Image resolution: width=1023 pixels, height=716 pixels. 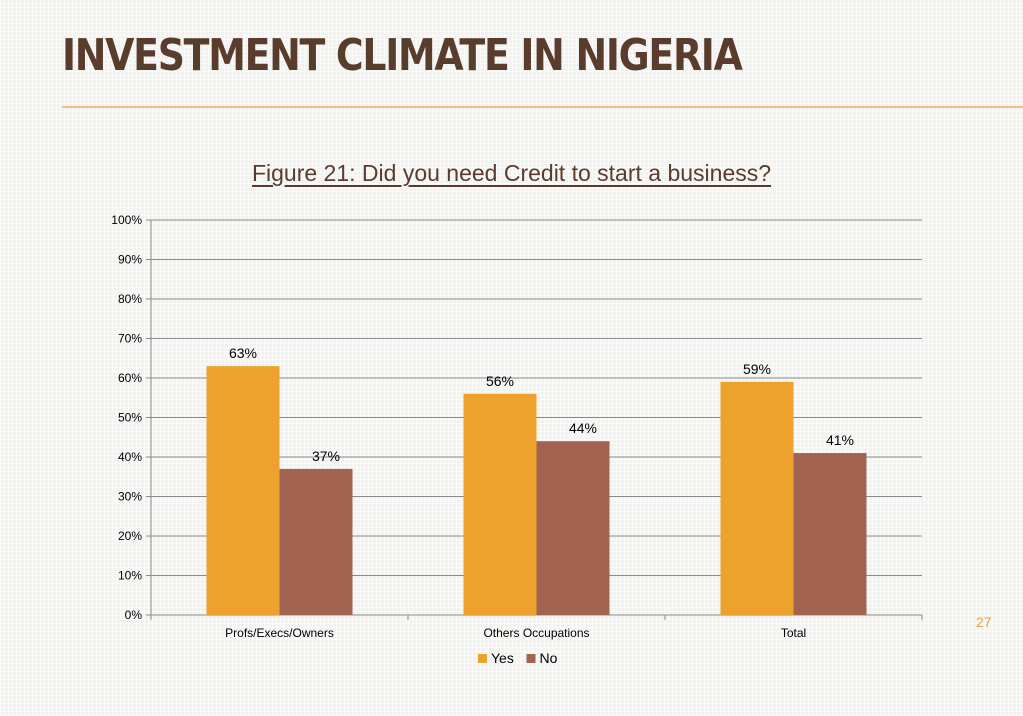 What do you see at coordinates (130, 378) in the screenshot?
I see `y-tick-label: 60%` at bounding box center [130, 378].